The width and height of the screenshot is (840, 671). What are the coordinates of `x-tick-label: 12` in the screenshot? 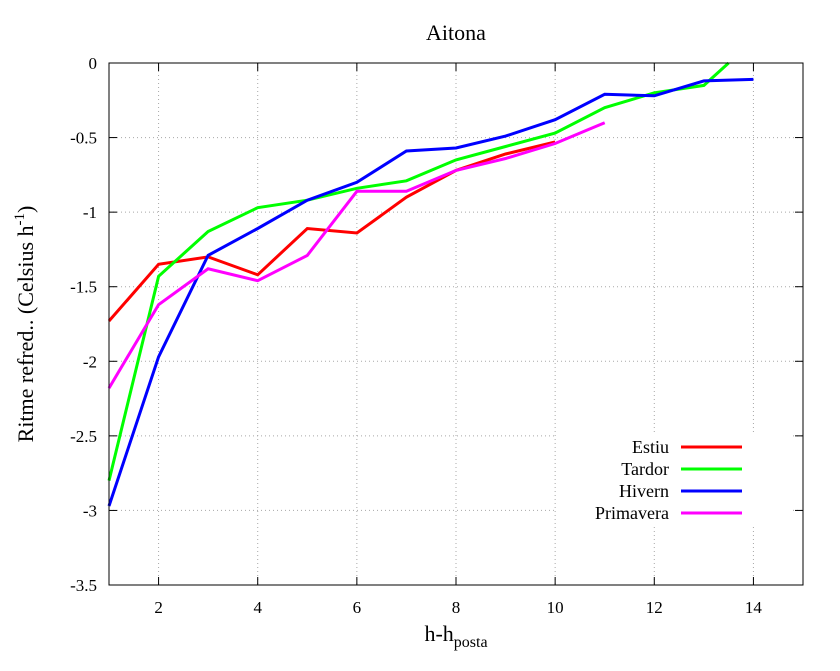 It's located at (654, 607).